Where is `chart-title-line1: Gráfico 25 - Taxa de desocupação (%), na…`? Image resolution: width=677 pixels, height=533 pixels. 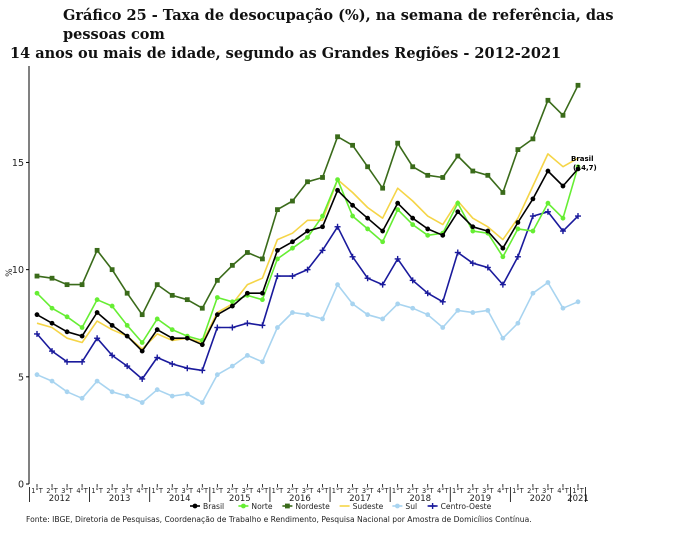 chart-title-line1: Gráfico 25 - Taxa de desocupação (%), na… is located at coordinates (338, 25).